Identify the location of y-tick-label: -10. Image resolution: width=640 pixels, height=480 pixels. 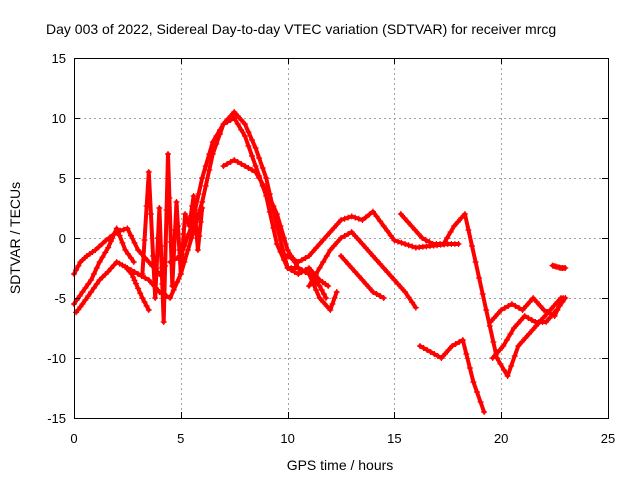
(56, 358).